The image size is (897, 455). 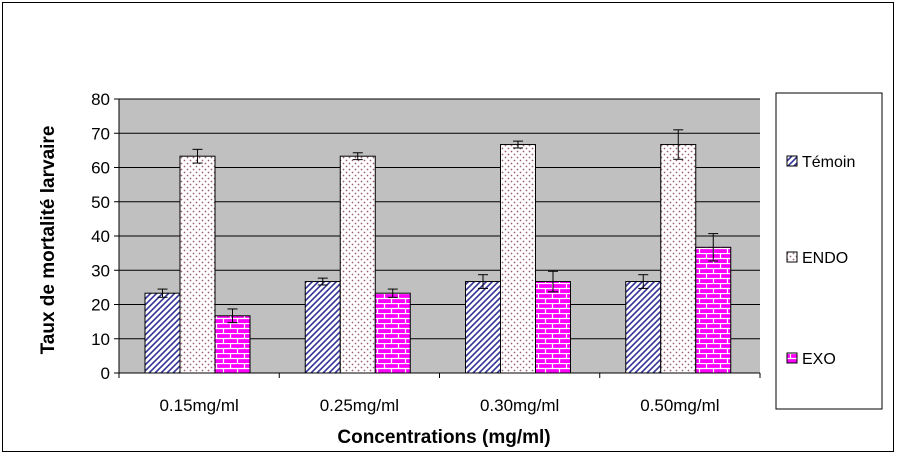 What do you see at coordinates (100, 99) in the screenshot?
I see `y-tick-label: 80` at bounding box center [100, 99].